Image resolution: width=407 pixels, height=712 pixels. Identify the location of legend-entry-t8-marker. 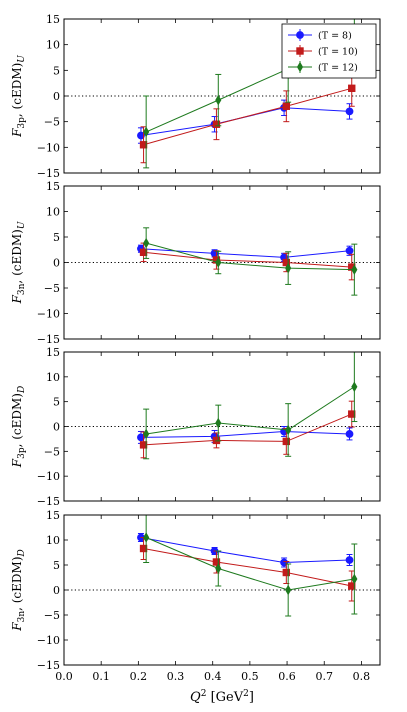
(300, 35).